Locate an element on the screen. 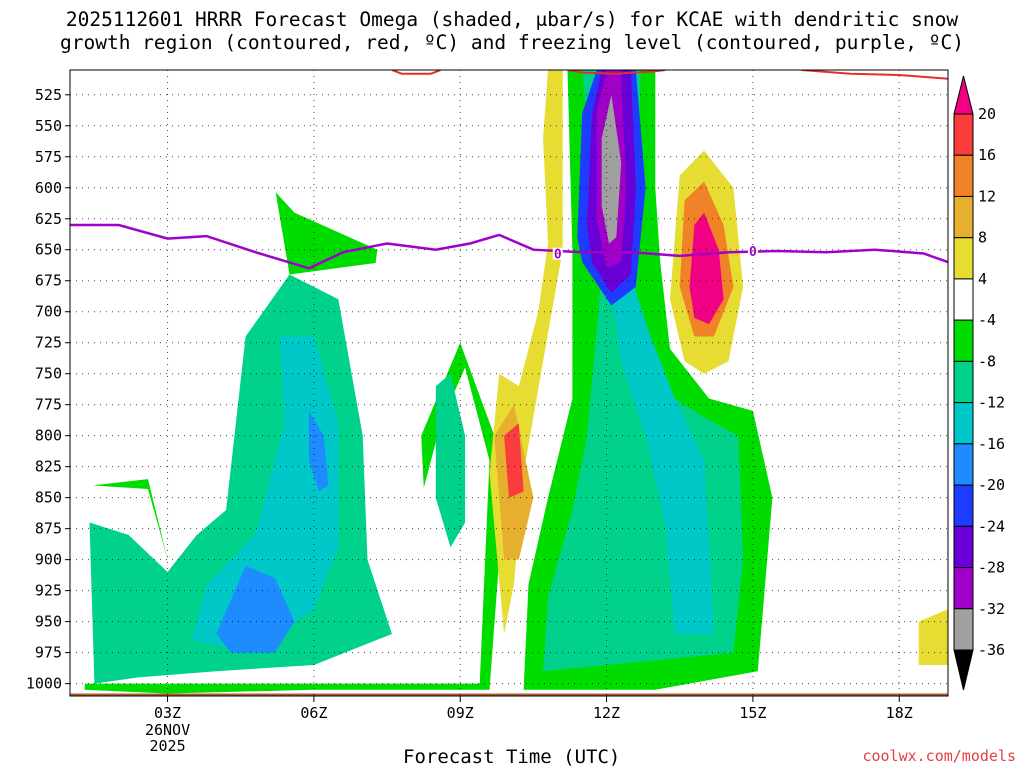  colorbar-label: 12 is located at coordinates (987, 196).